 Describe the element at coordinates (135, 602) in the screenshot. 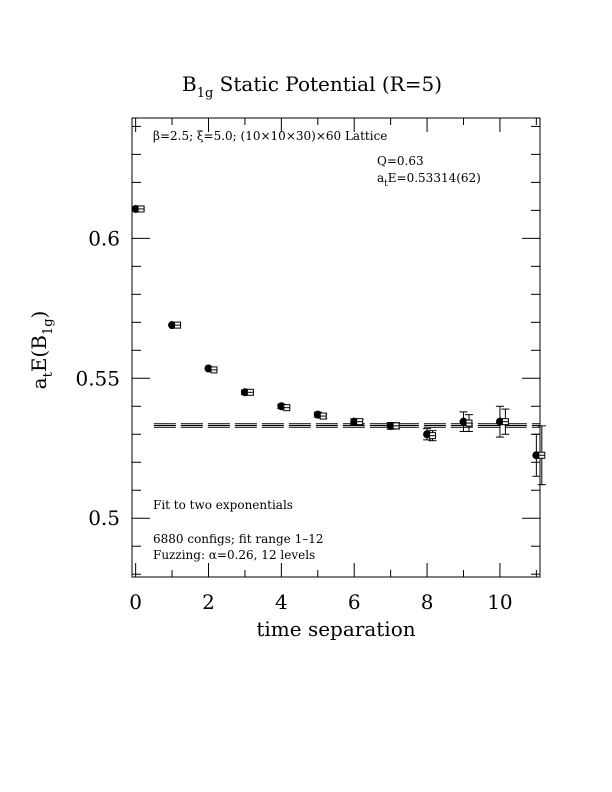

I see `x-tick-label: 0` at that location.